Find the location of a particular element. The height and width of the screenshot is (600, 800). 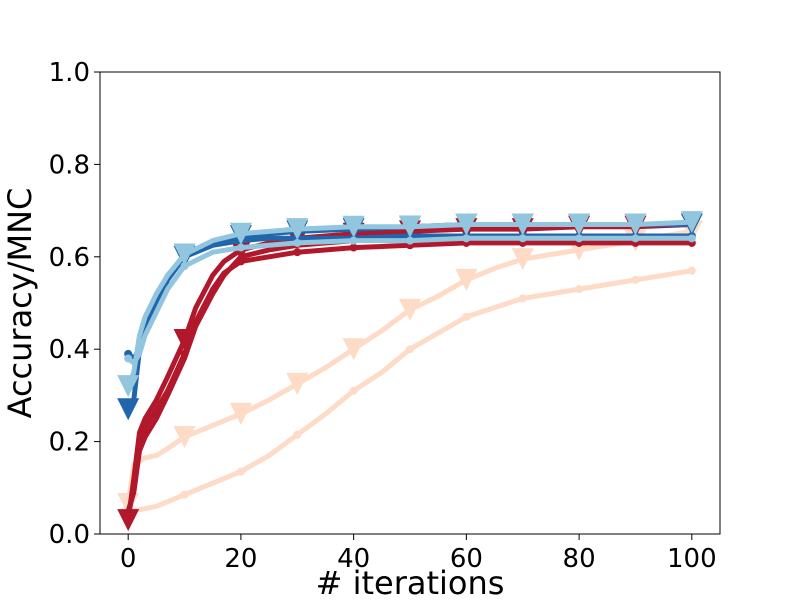

x-tick-label: 60 is located at coordinates (466, 559).